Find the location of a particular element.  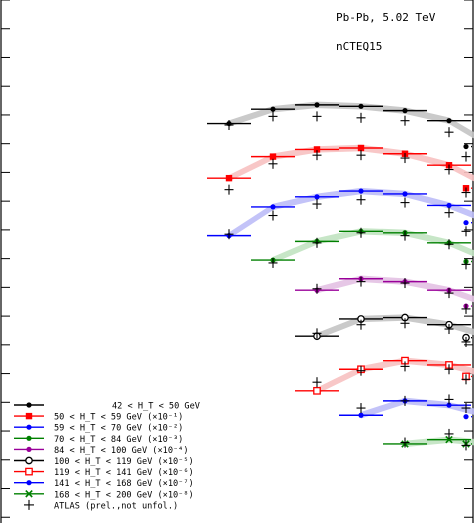

annotation-pdf-set: nCTEQ15 is located at coordinates (359, 46).